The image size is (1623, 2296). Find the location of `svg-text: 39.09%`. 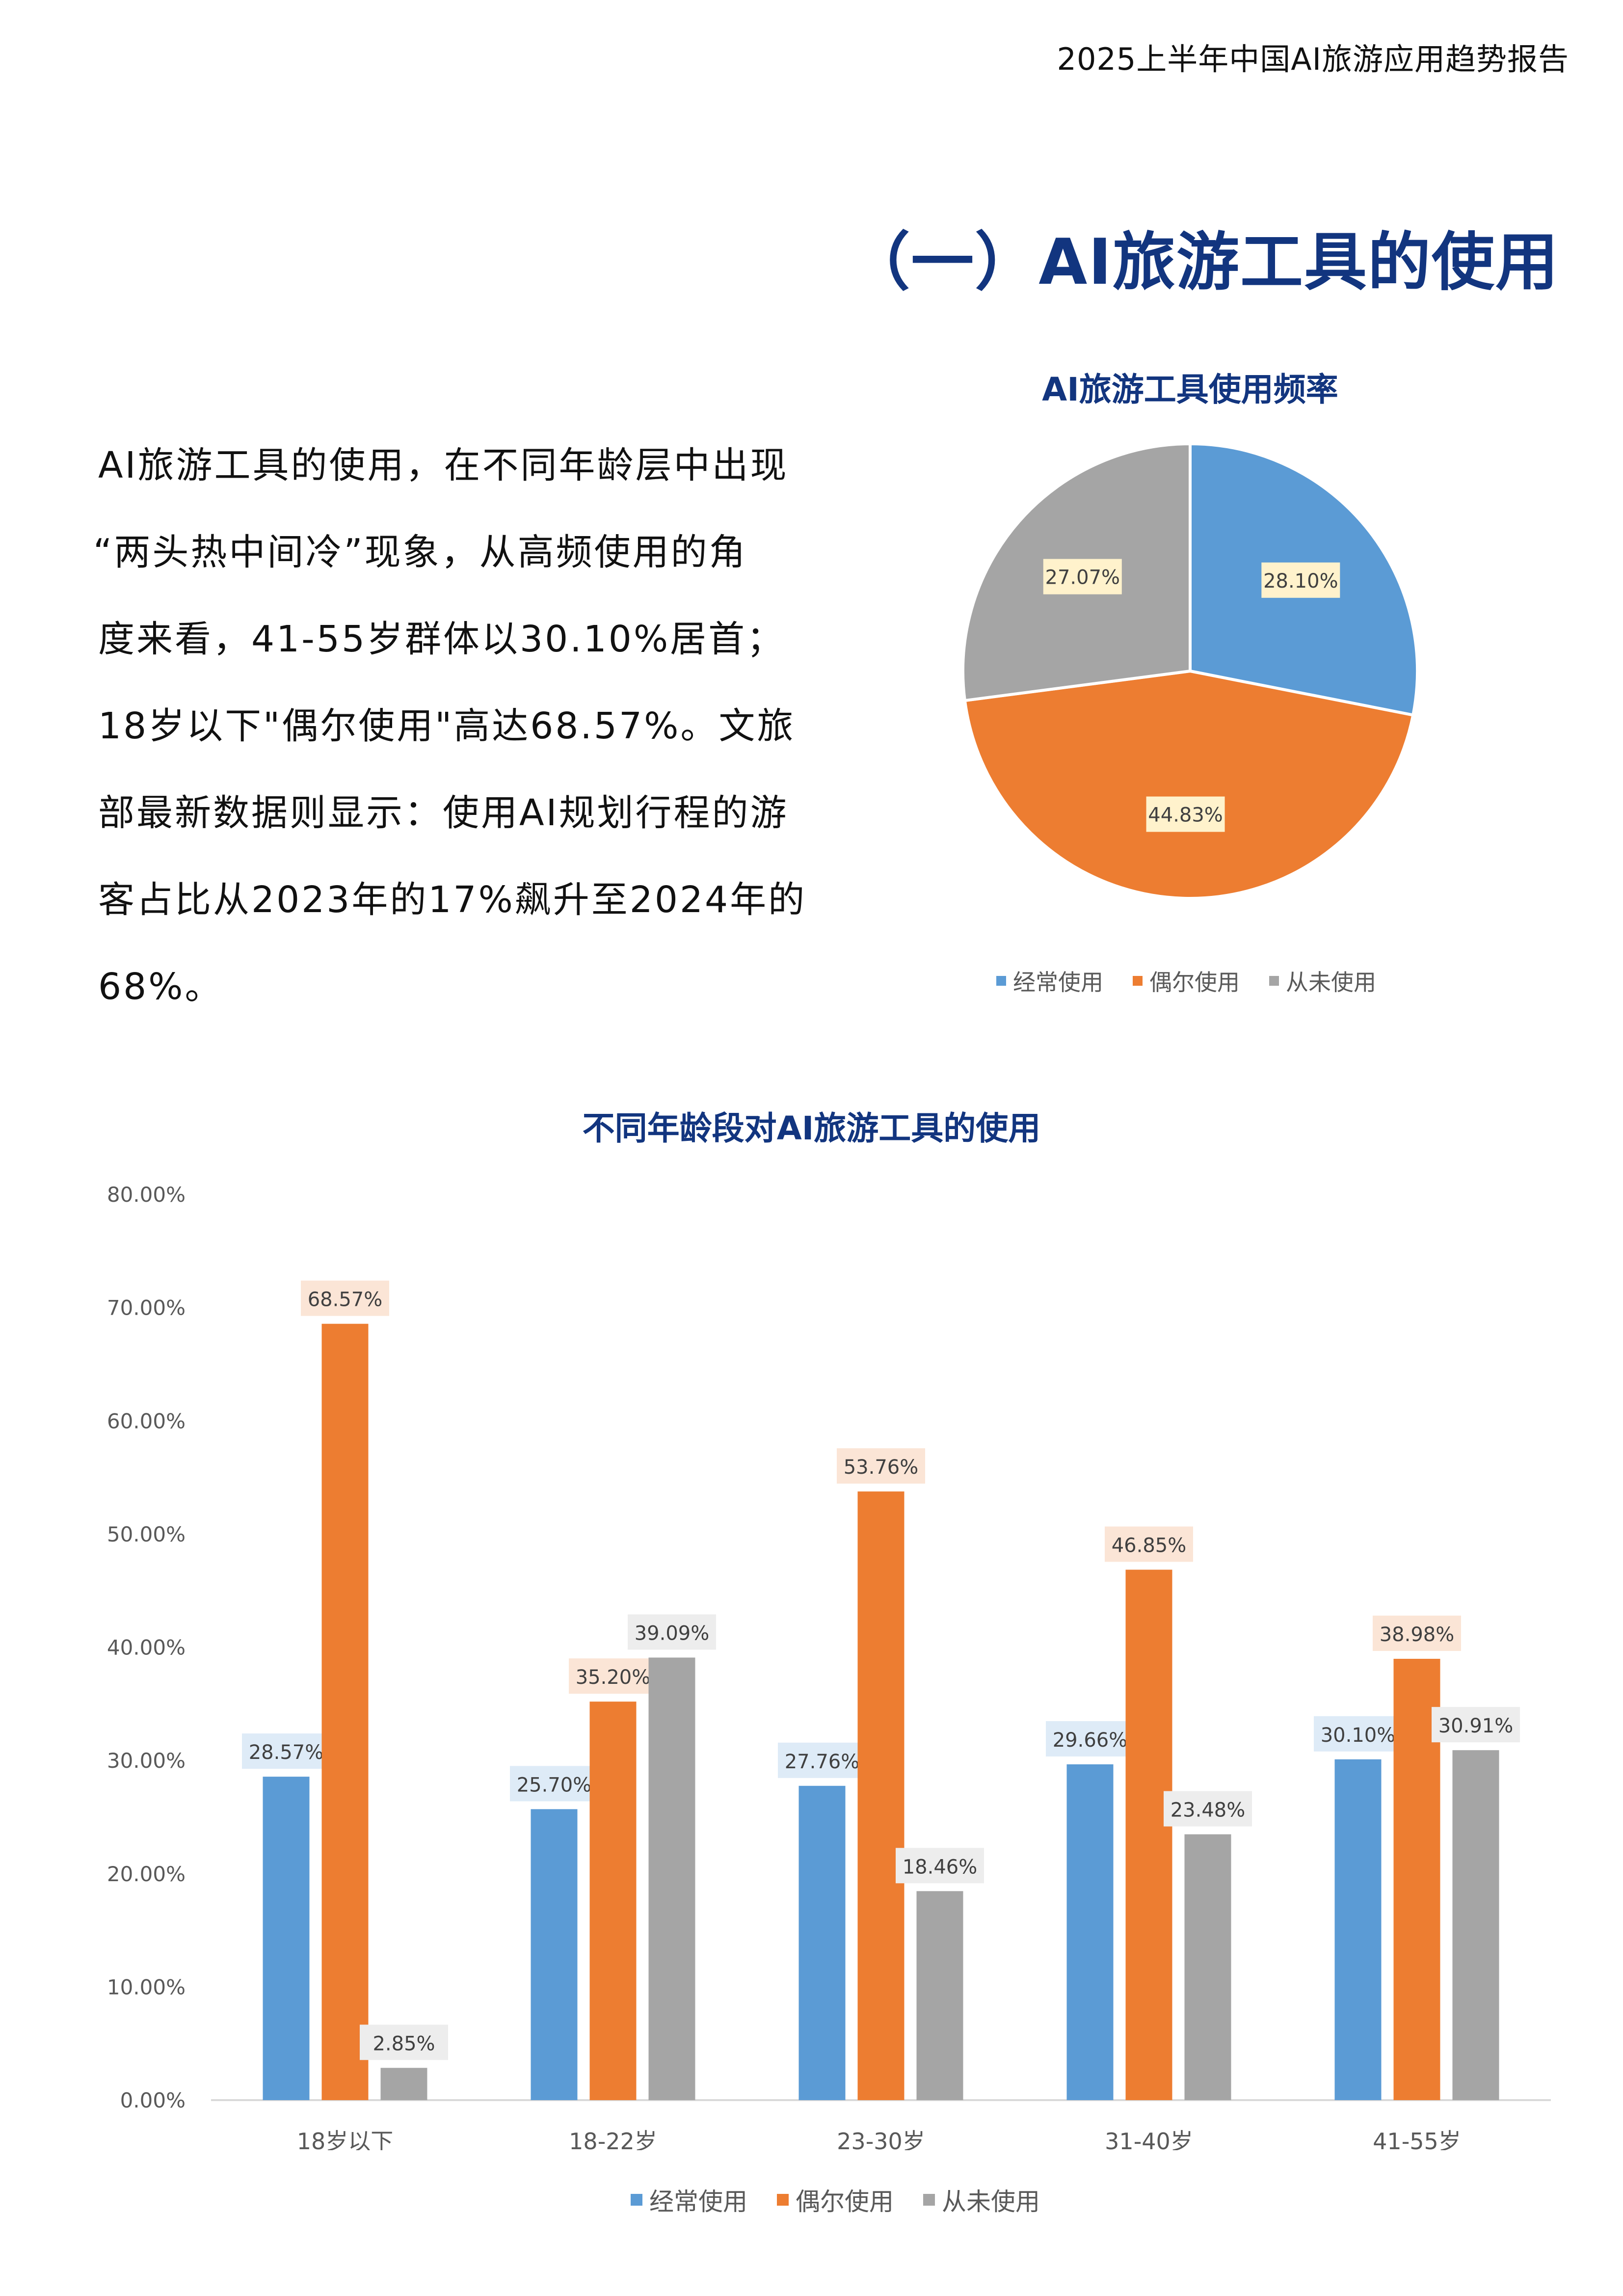

svg-text: 39.09% is located at coordinates (672, 1633).